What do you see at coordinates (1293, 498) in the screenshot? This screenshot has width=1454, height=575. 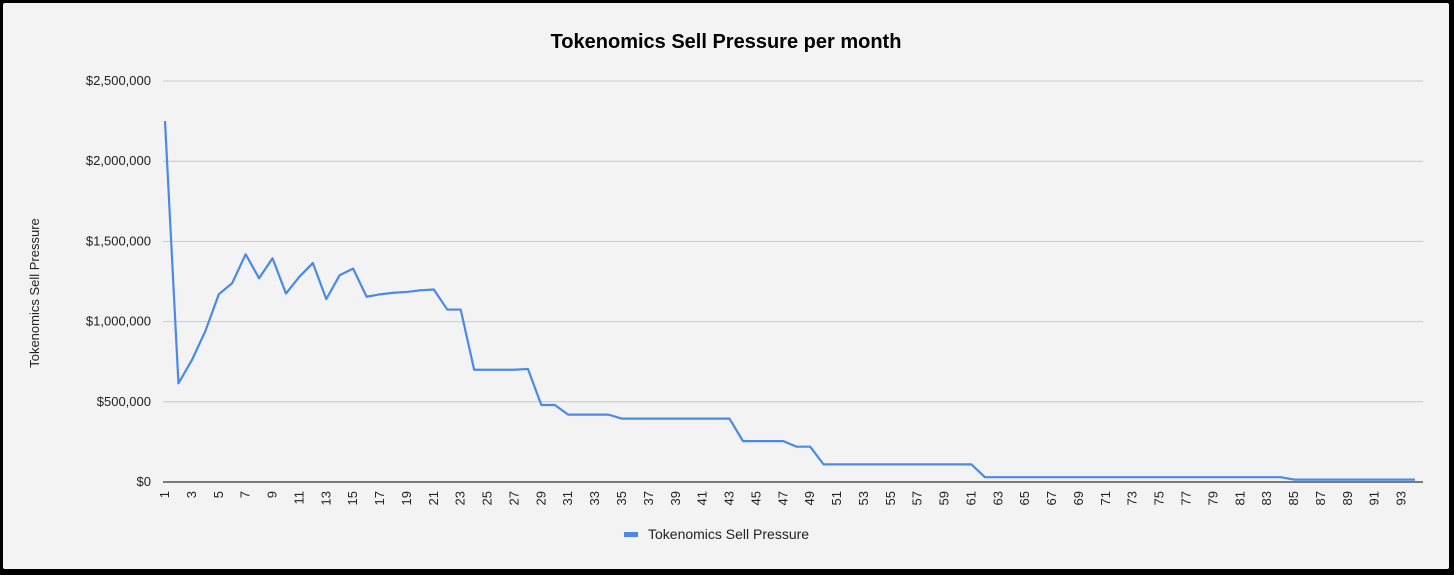 I see `x-tick-label: 85` at bounding box center [1293, 498].